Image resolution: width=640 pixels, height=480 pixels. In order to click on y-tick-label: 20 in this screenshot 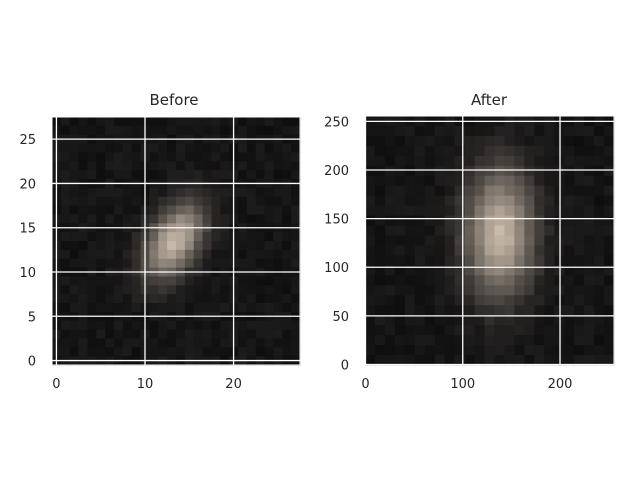, I will do `click(27, 184)`.